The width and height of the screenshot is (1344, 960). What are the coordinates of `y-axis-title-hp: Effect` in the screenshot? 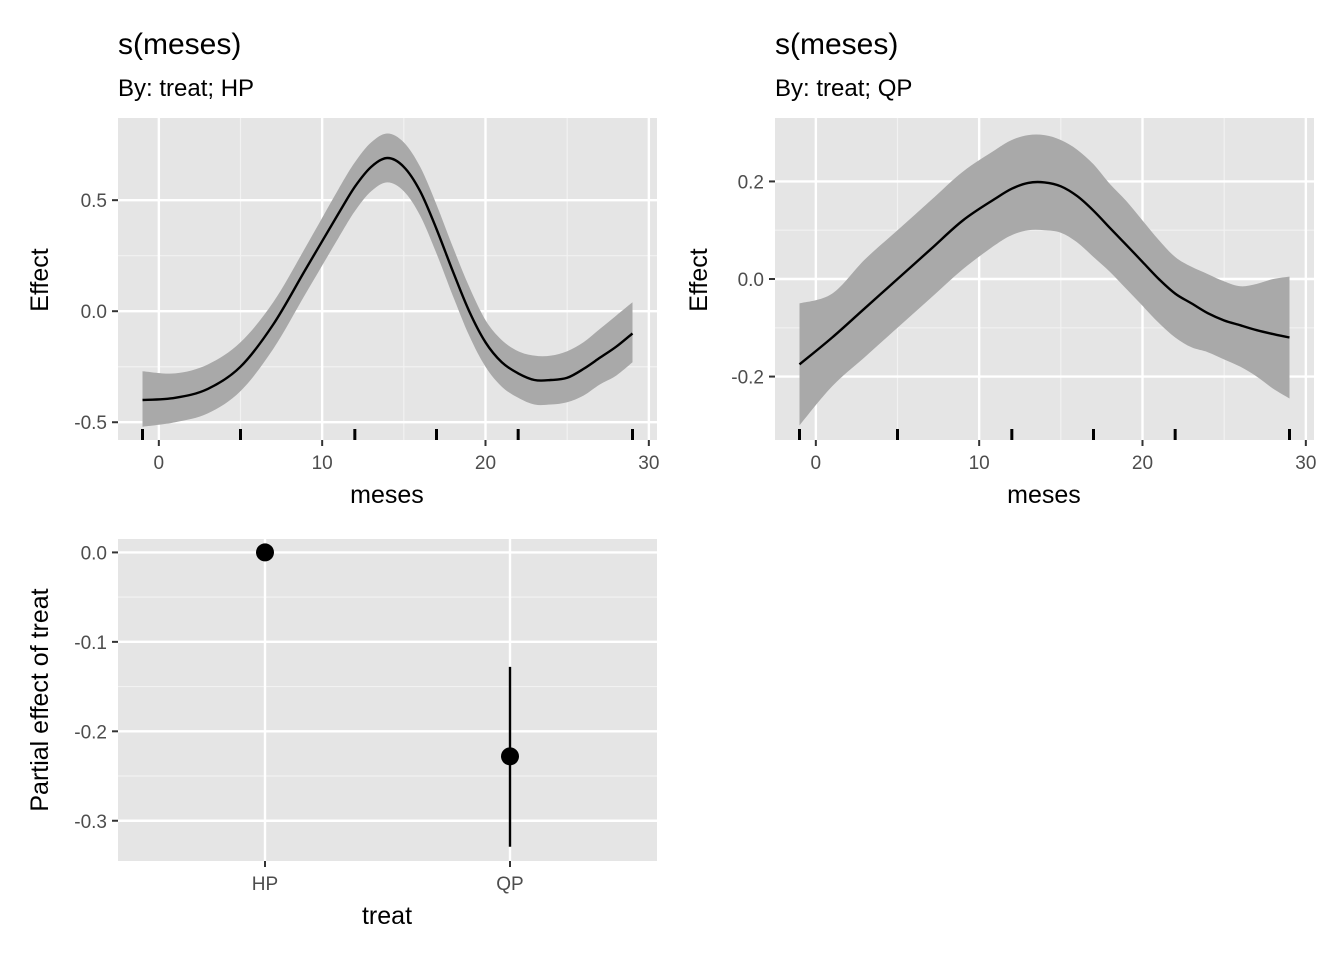 It's located at (40, 280).